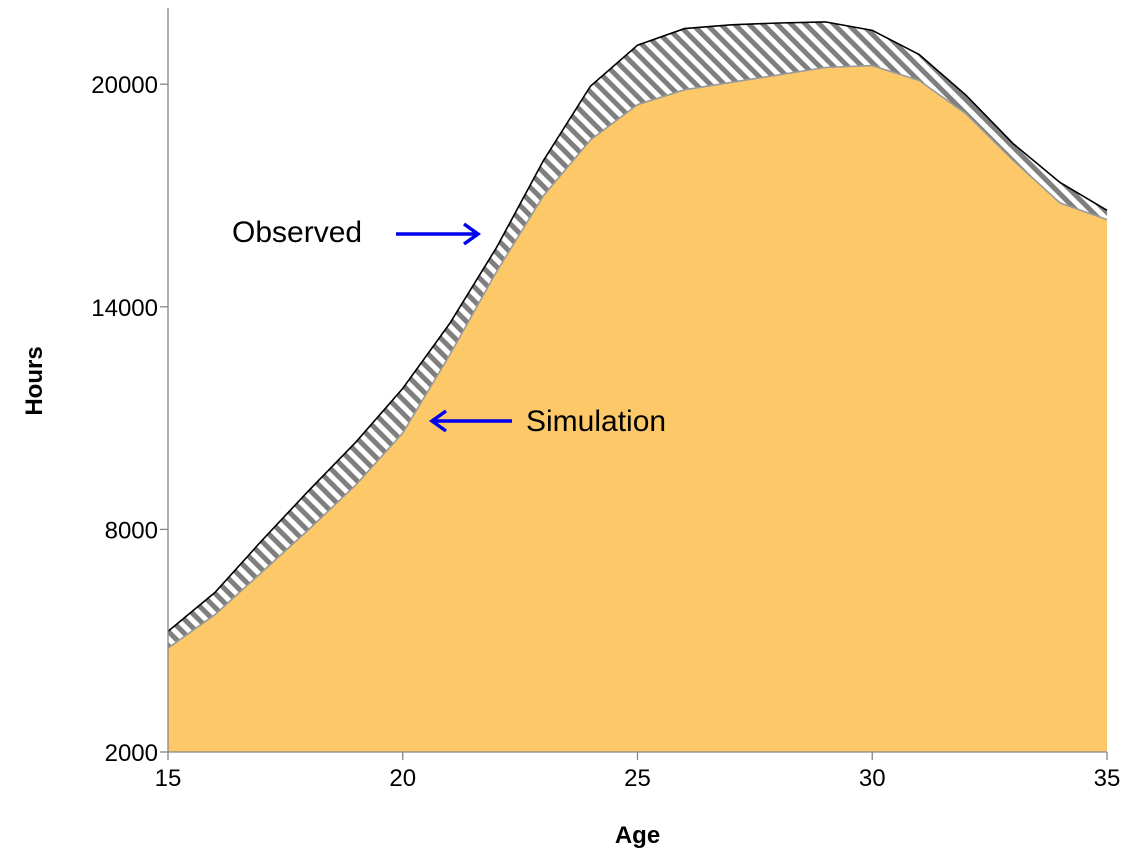 The width and height of the screenshot is (1139, 854). What do you see at coordinates (168, 778) in the screenshot?
I see `x-tick-label: 15` at bounding box center [168, 778].